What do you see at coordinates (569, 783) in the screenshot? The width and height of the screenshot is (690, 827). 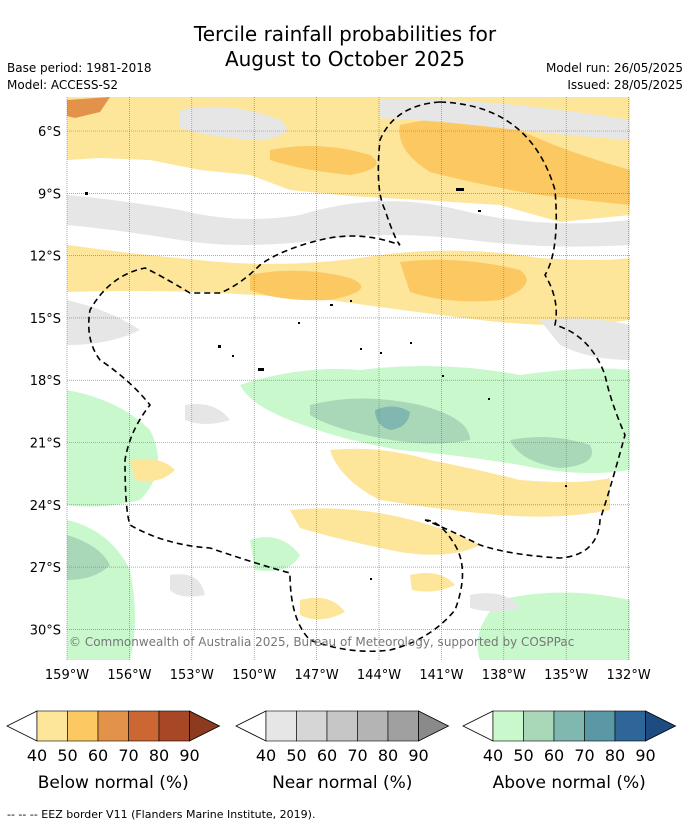 I see `colorbar-title: Above normal (%)` at bounding box center [569, 783].